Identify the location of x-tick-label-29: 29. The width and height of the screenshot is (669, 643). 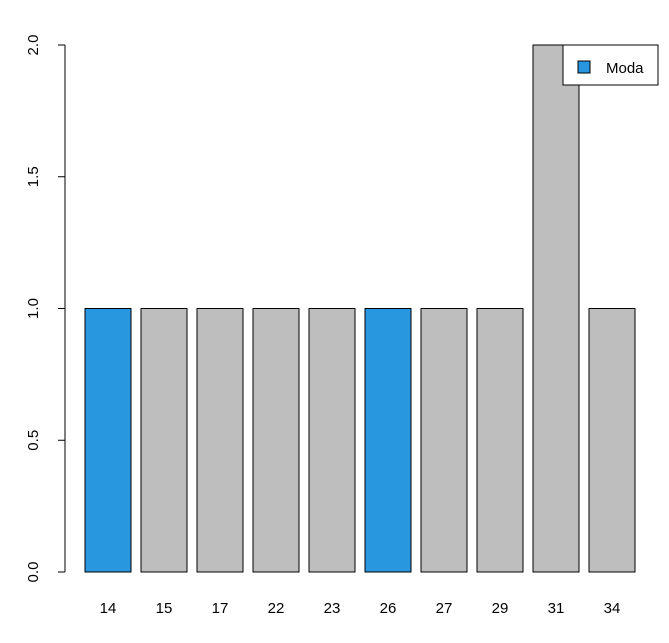
(500, 608).